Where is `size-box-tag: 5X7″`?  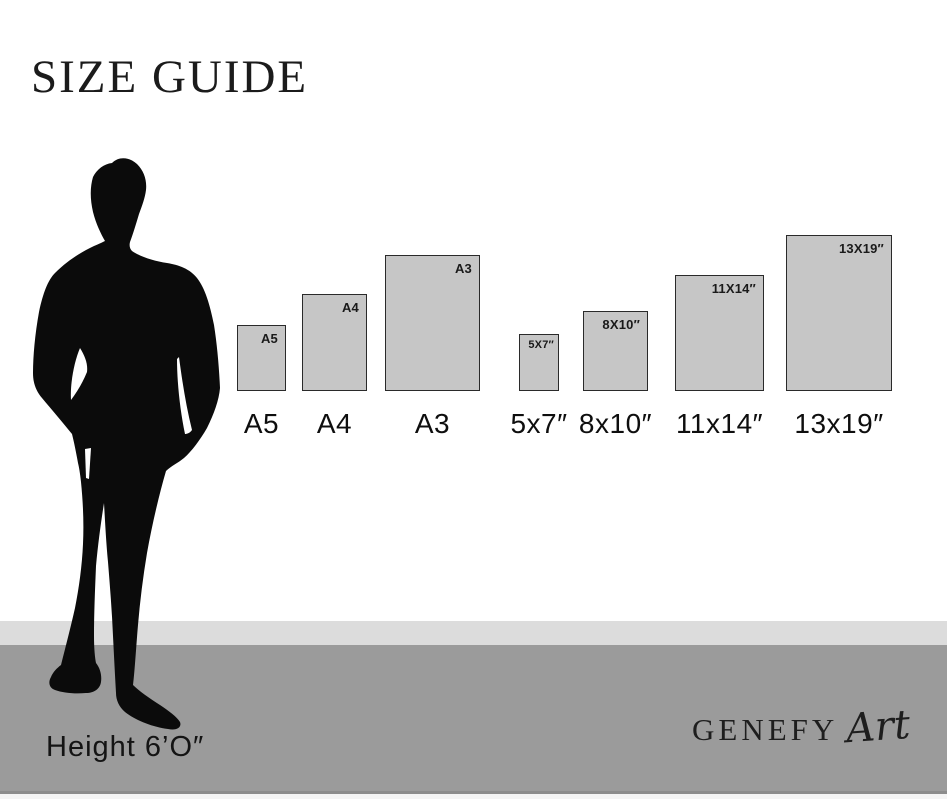
size-box-tag: 5X7″ is located at coordinates (541, 345).